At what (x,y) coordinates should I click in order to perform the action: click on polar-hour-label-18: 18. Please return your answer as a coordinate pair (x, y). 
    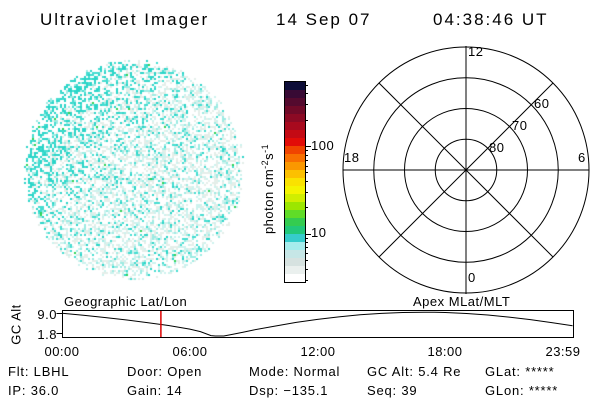
    Looking at the image, I should click on (352, 157).